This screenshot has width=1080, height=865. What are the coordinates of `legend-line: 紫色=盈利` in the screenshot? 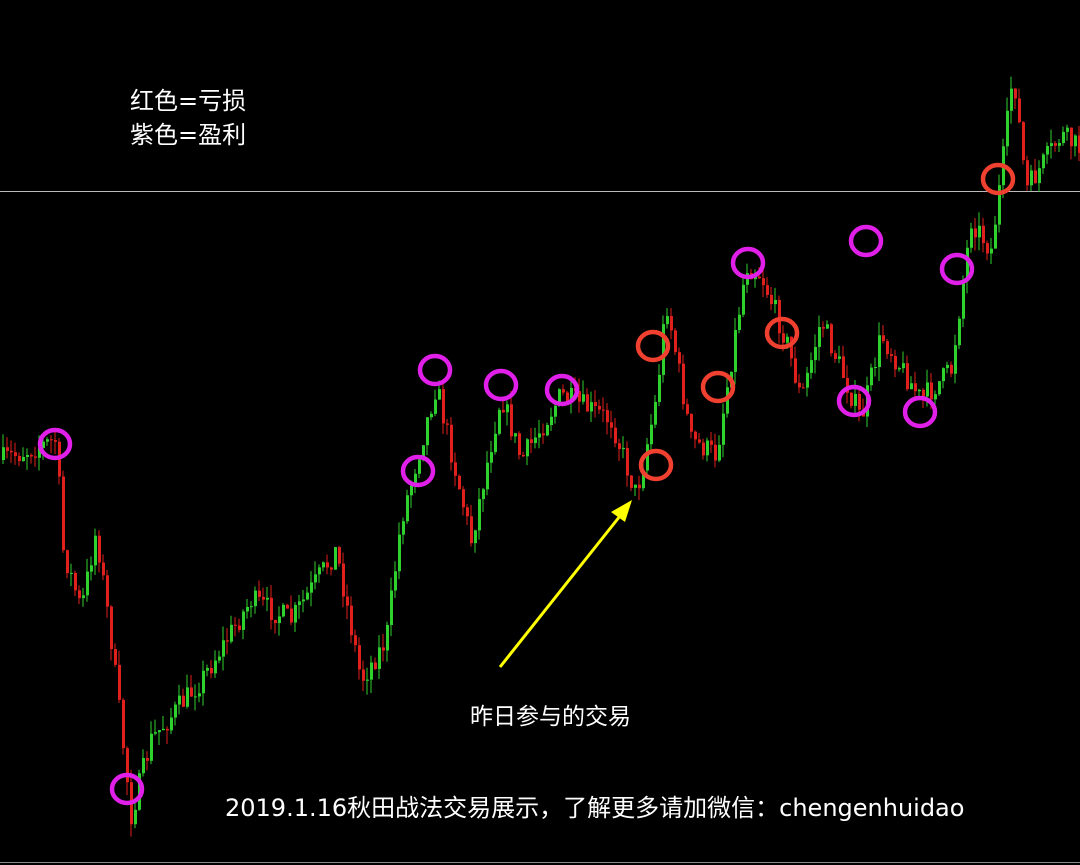 It's located at (188, 135).